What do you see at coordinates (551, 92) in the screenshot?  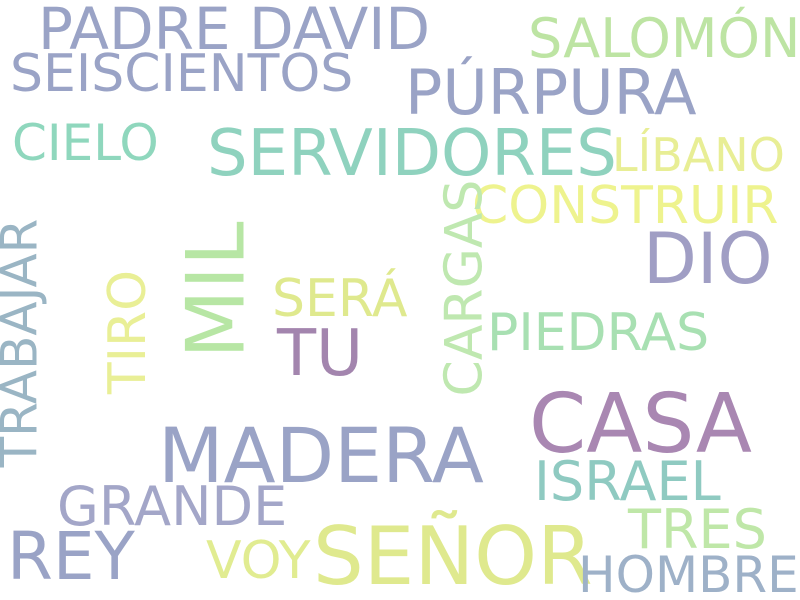 I see `word-purpura: PÚRPURA` at bounding box center [551, 92].